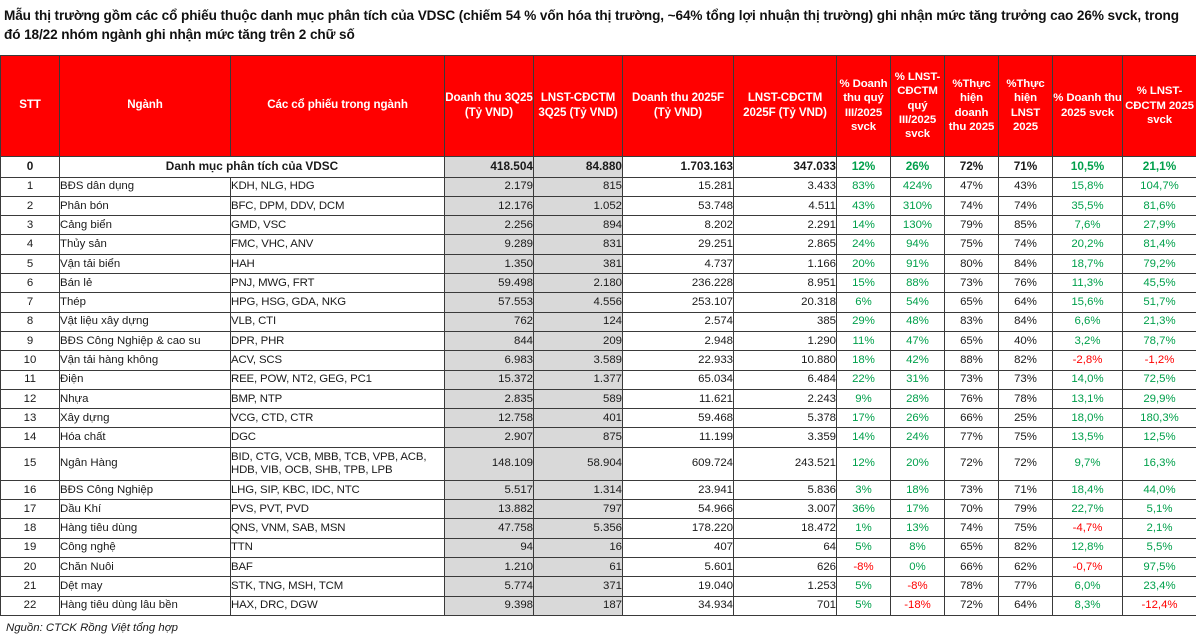 The width and height of the screenshot is (1196, 634). I want to click on cell-pct-profit-q3: -8%, so click(918, 586).